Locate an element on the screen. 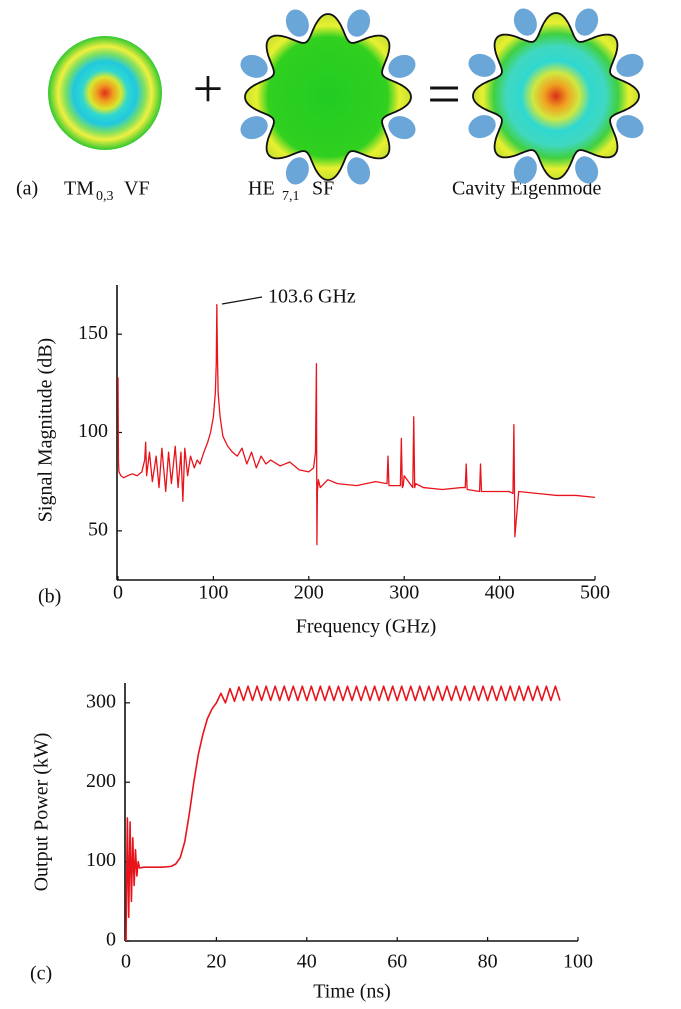  annotation: 103.6 GHz is located at coordinates (312, 297).